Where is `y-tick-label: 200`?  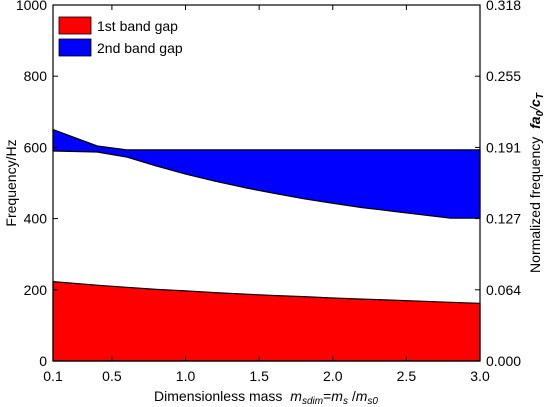
y-tick-label: 200 is located at coordinates (36, 290).